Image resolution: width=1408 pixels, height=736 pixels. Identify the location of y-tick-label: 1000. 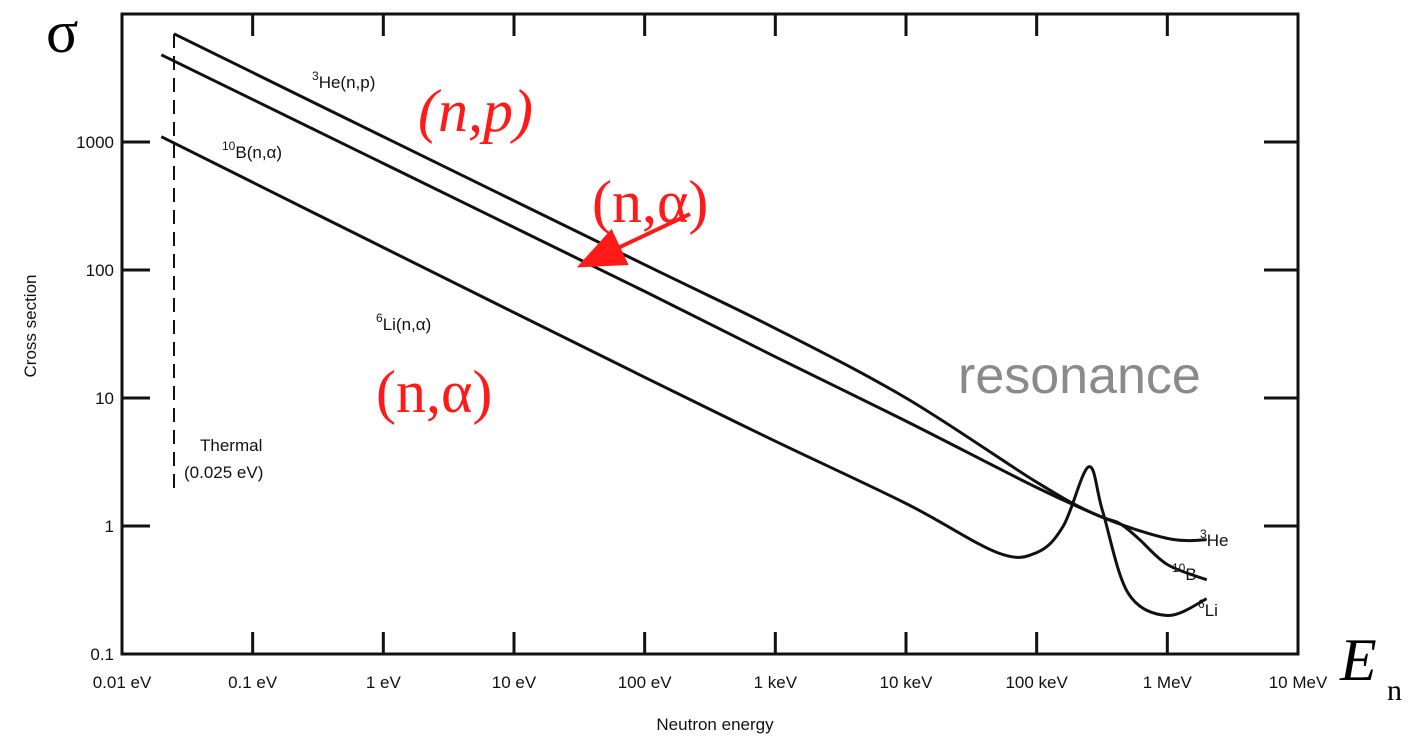
(95, 142).